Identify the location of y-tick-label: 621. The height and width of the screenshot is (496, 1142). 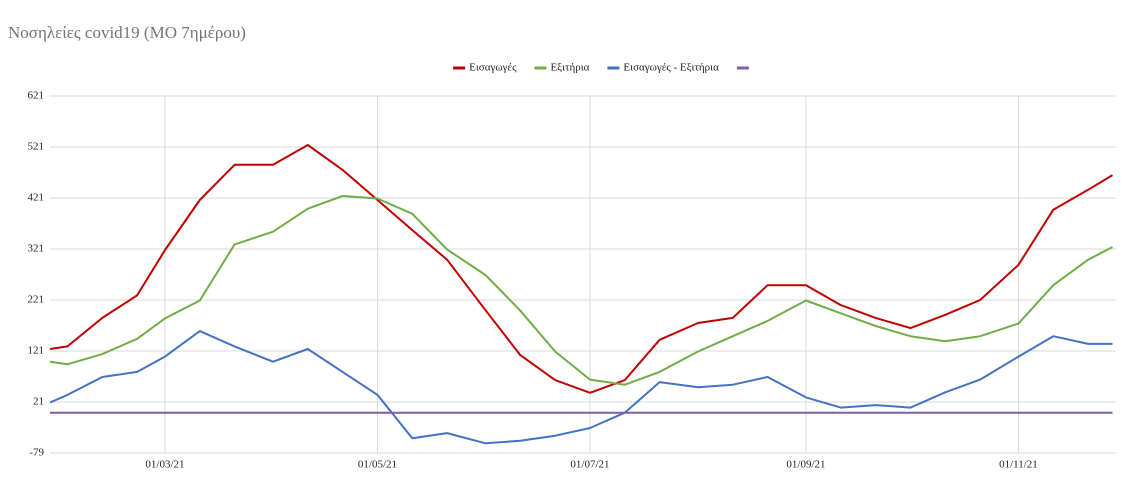
(36, 96).